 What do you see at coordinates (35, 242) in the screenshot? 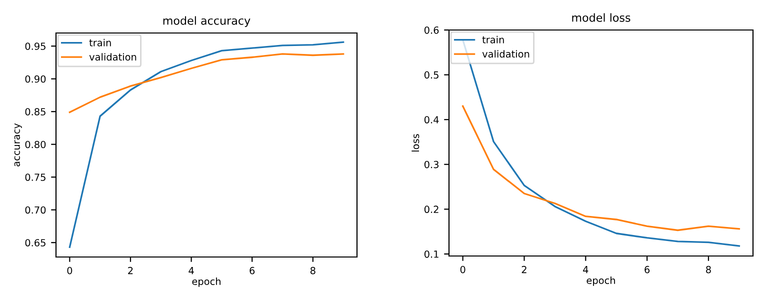
I see `y-tick-label: 0.65` at bounding box center [35, 242].